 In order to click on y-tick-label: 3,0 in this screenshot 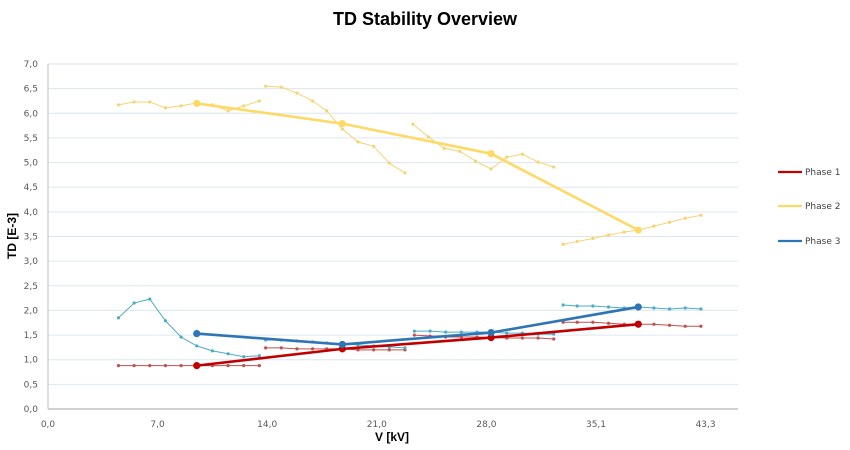, I will do `click(31, 262)`.